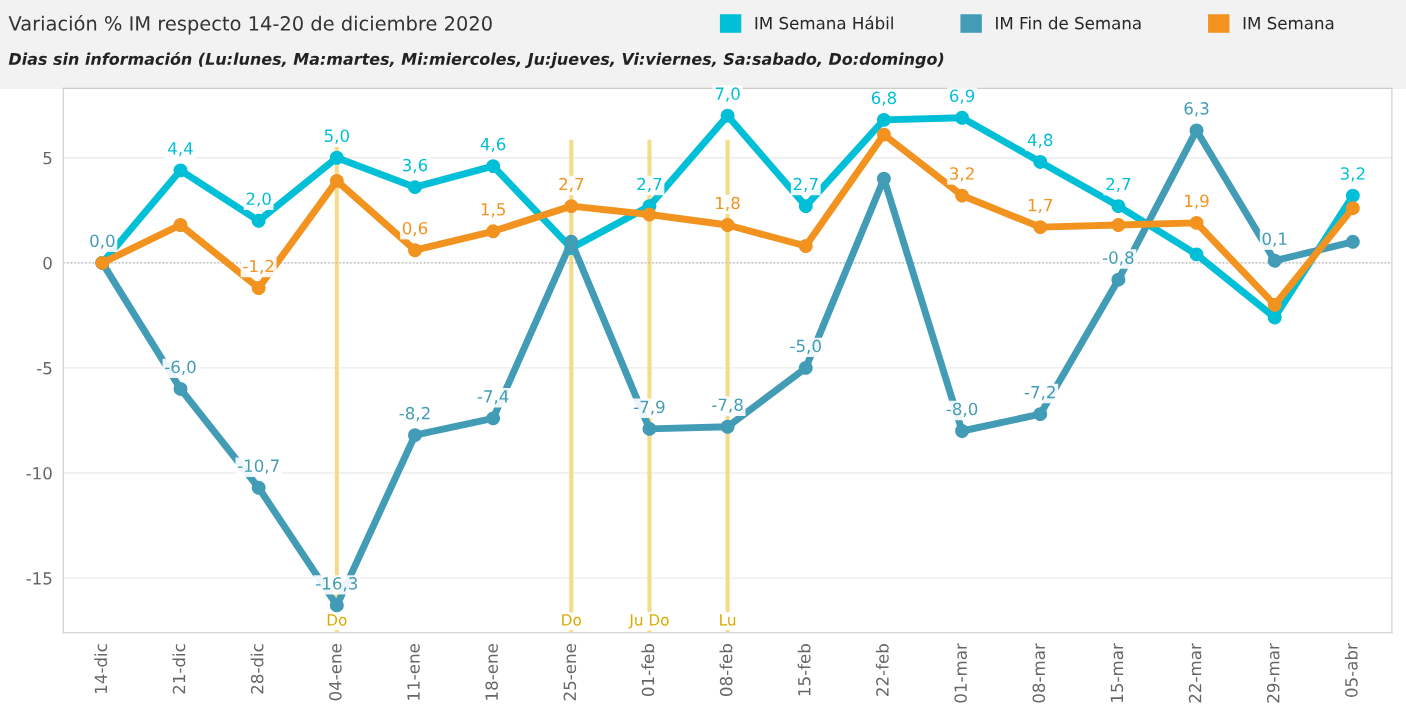 The width and height of the screenshot is (1406, 707). Describe the element at coordinates (258, 199) in the screenshot. I see `data-label: 2,0` at that location.